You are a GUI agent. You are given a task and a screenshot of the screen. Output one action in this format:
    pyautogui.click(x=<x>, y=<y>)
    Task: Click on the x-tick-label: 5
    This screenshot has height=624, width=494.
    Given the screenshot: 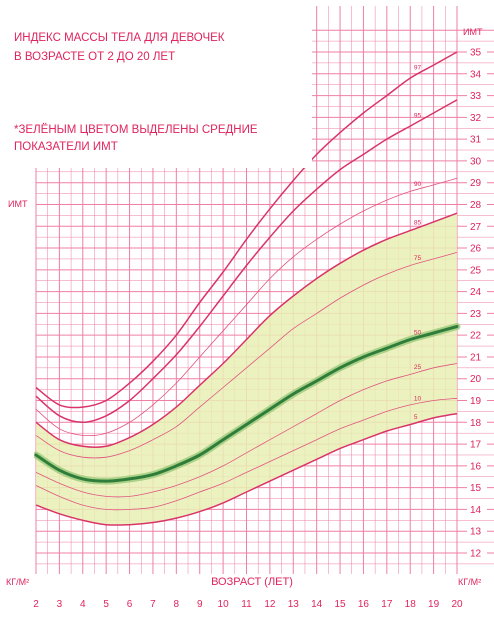 What is the action you would take?
    pyautogui.click(x=106, y=604)
    